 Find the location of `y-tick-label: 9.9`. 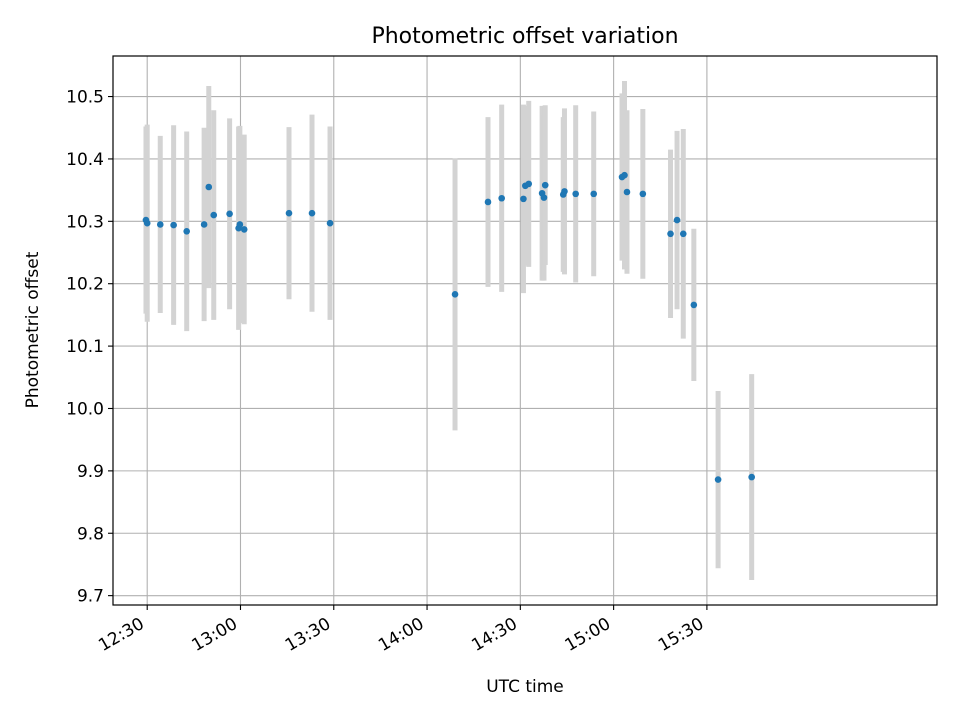

y-tick-label: 9.9 is located at coordinates (90, 472).